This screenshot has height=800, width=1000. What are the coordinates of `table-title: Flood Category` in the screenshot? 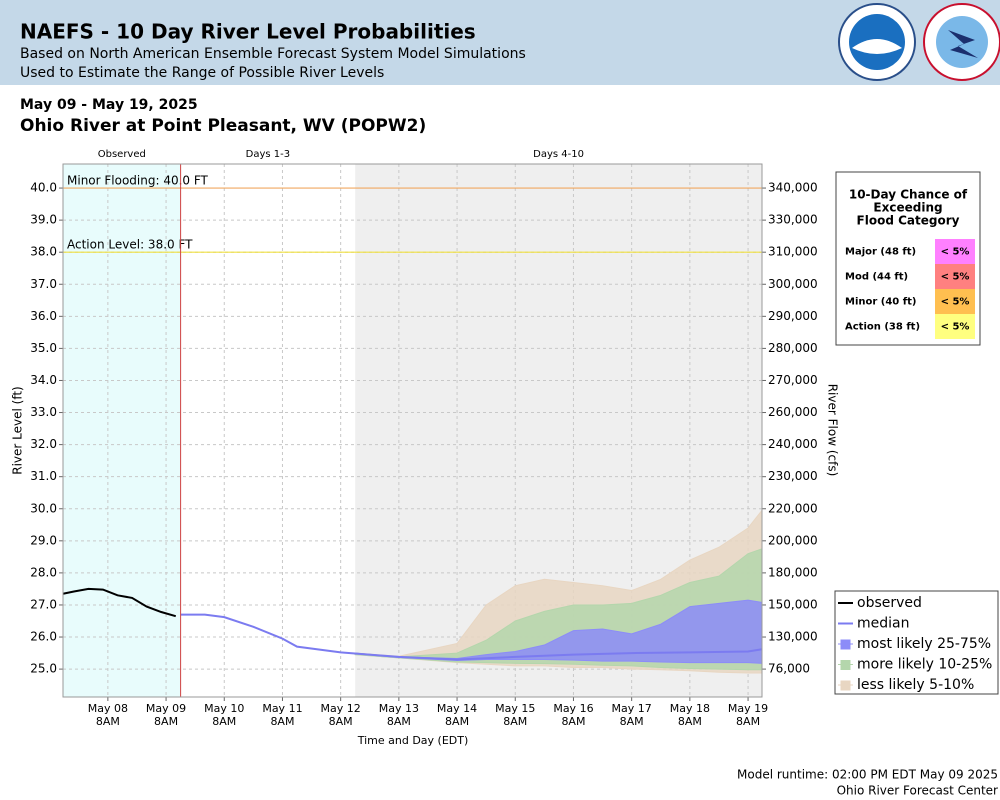 It's located at (908, 221).